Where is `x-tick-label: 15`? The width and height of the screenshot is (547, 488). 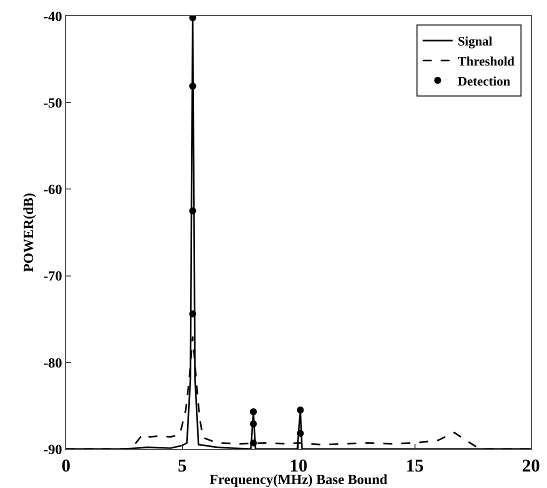
x-tick-label: 15 is located at coordinates (415, 466).